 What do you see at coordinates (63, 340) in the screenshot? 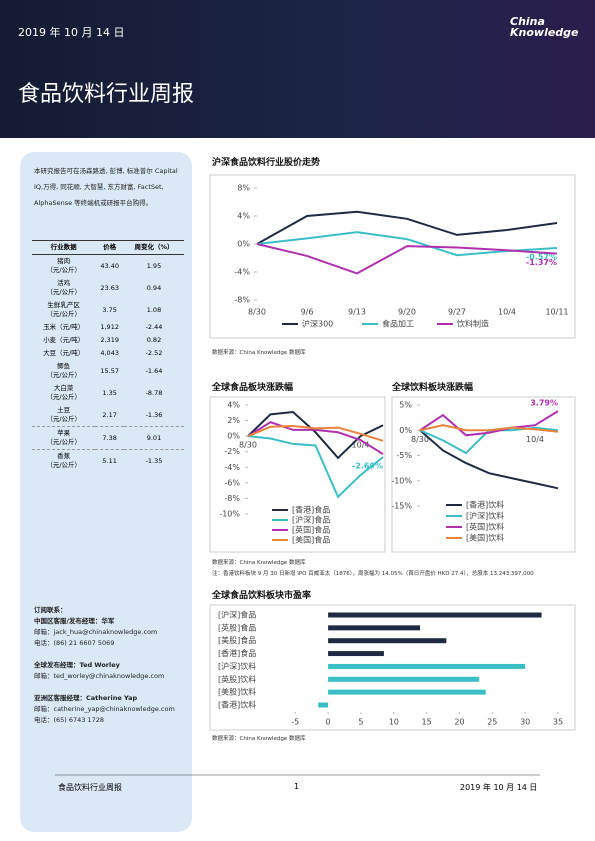
I see `cell: 小麦（元/吨）` at bounding box center [63, 340].